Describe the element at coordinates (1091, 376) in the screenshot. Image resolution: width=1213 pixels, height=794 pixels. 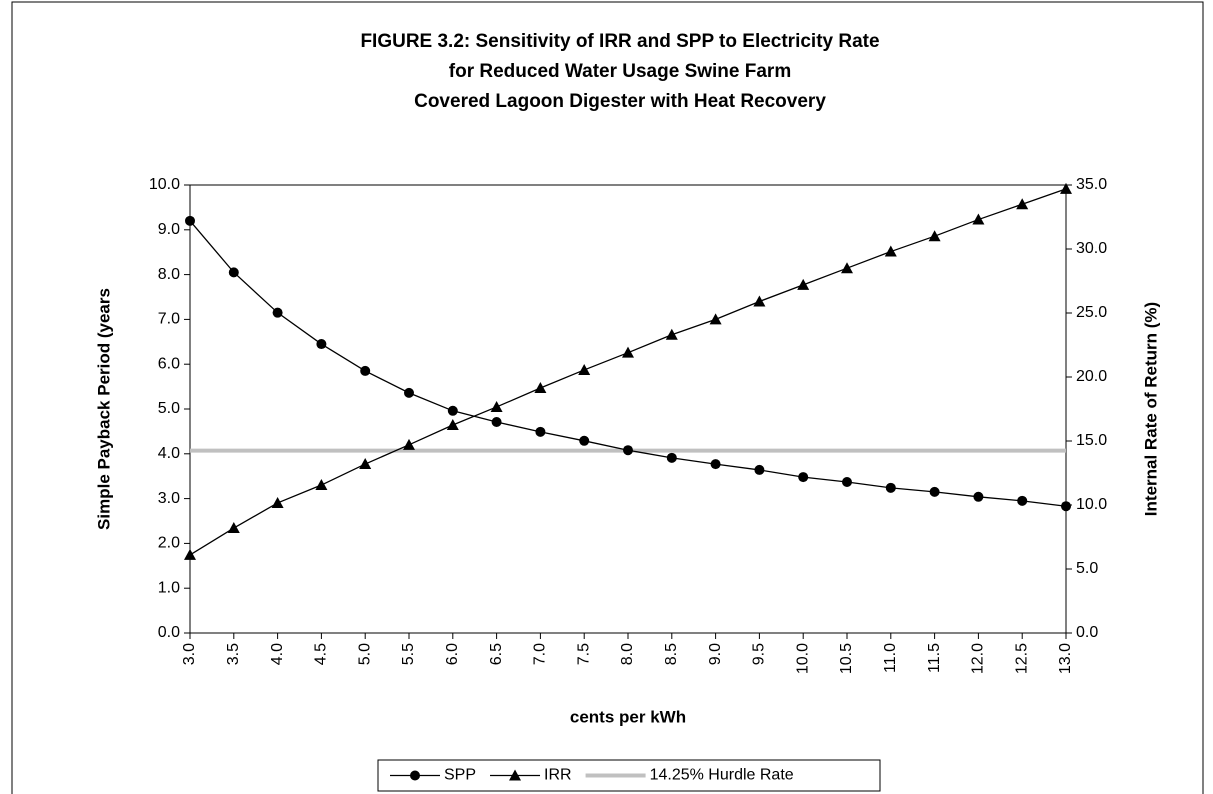
I see `y2-tick-label: 20.0` at that location.